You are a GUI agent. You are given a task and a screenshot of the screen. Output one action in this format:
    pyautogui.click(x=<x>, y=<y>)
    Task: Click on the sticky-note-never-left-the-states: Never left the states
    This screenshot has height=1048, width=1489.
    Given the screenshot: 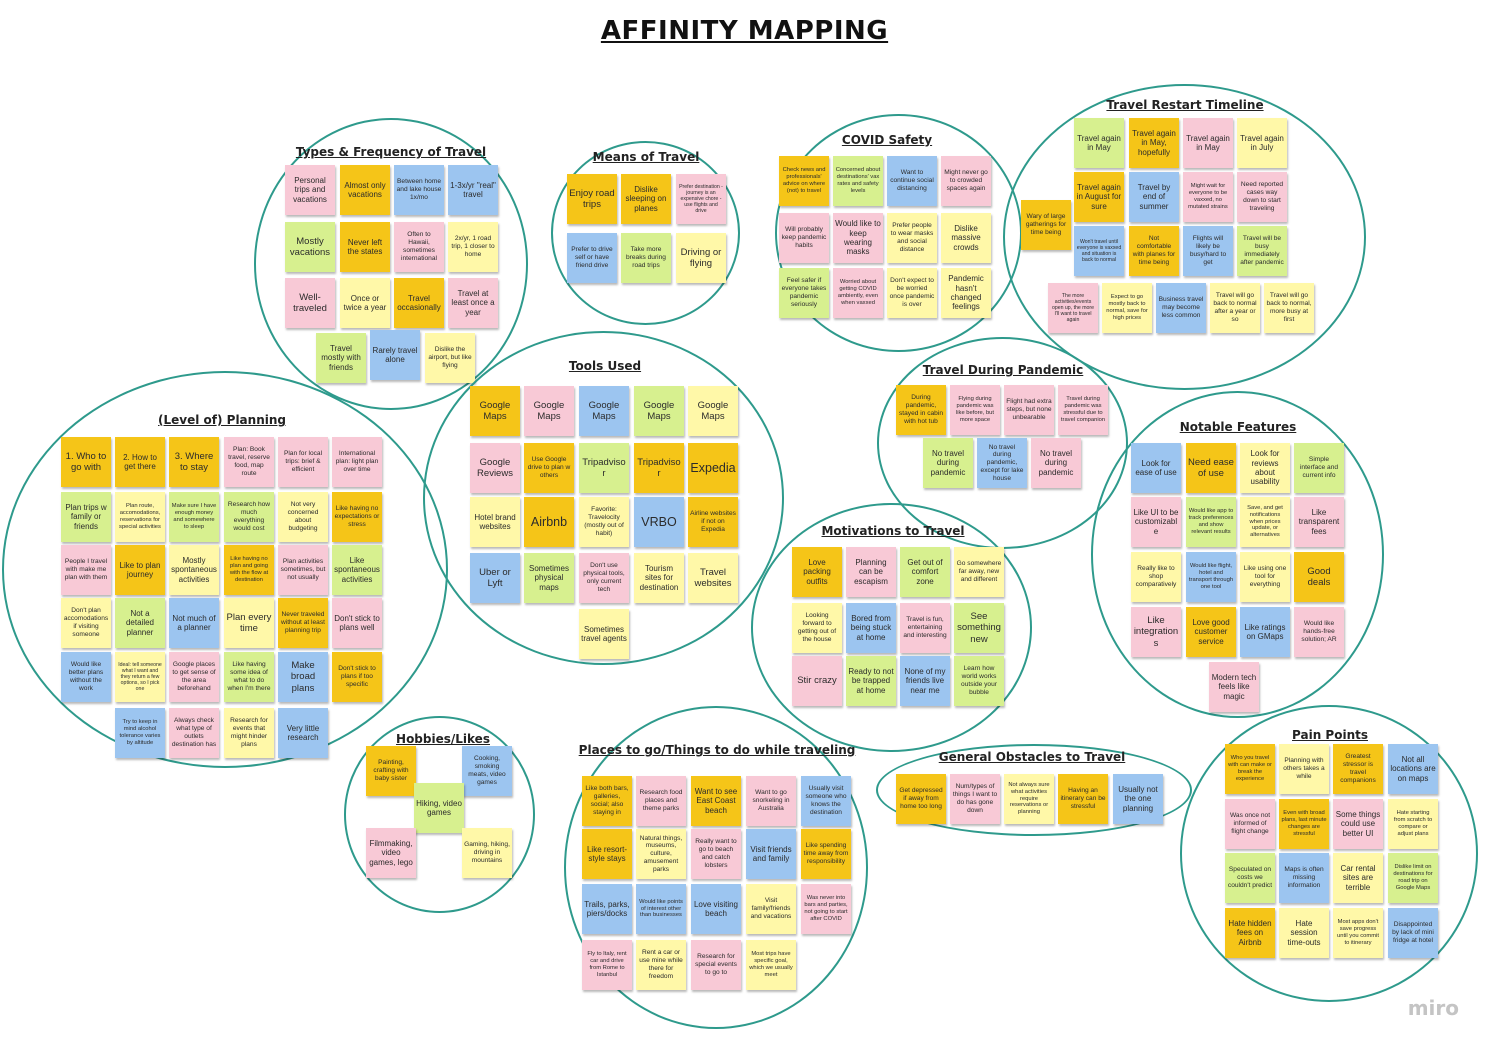 What is the action you would take?
    pyautogui.click(x=365, y=247)
    